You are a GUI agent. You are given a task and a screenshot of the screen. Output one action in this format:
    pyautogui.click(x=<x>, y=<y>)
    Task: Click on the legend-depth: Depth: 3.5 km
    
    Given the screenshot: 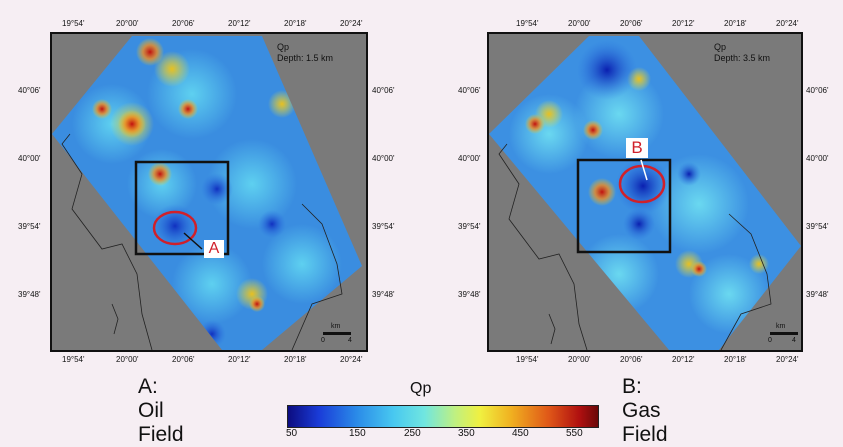 What is the action you would take?
    pyautogui.click(x=742, y=58)
    